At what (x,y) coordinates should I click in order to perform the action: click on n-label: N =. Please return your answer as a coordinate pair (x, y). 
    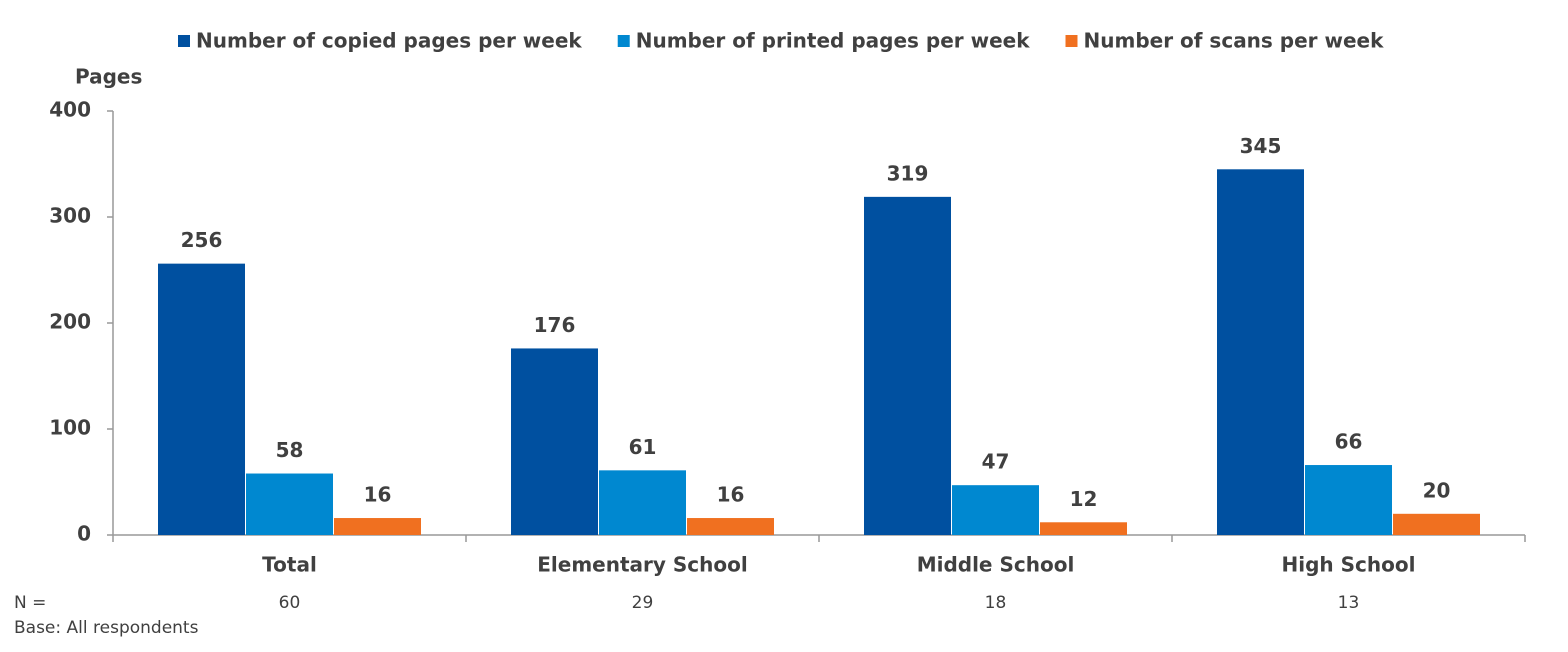
    Looking at the image, I should click on (30, 603).